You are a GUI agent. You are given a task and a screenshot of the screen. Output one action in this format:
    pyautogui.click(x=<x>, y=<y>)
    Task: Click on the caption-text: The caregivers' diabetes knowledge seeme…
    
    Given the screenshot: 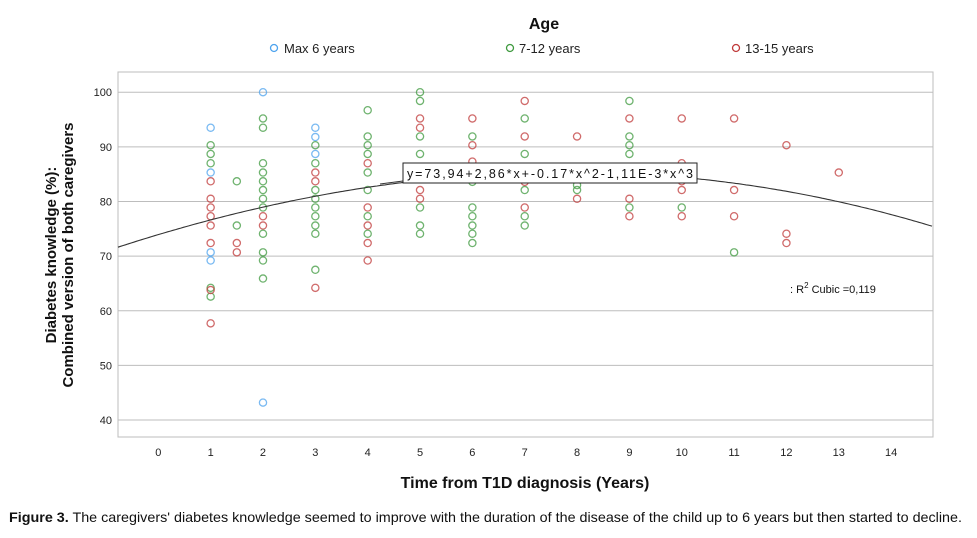 What is the action you would take?
    pyautogui.click(x=515, y=517)
    